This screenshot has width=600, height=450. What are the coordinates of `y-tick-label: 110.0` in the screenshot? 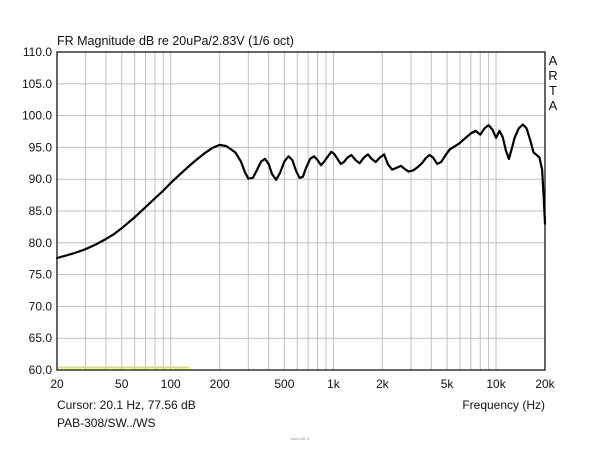 It's located at (37, 52).